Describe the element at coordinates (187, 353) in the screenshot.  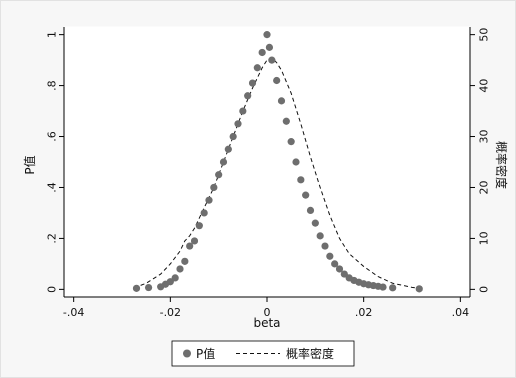
I see `legend-marker-pvalue` at that location.